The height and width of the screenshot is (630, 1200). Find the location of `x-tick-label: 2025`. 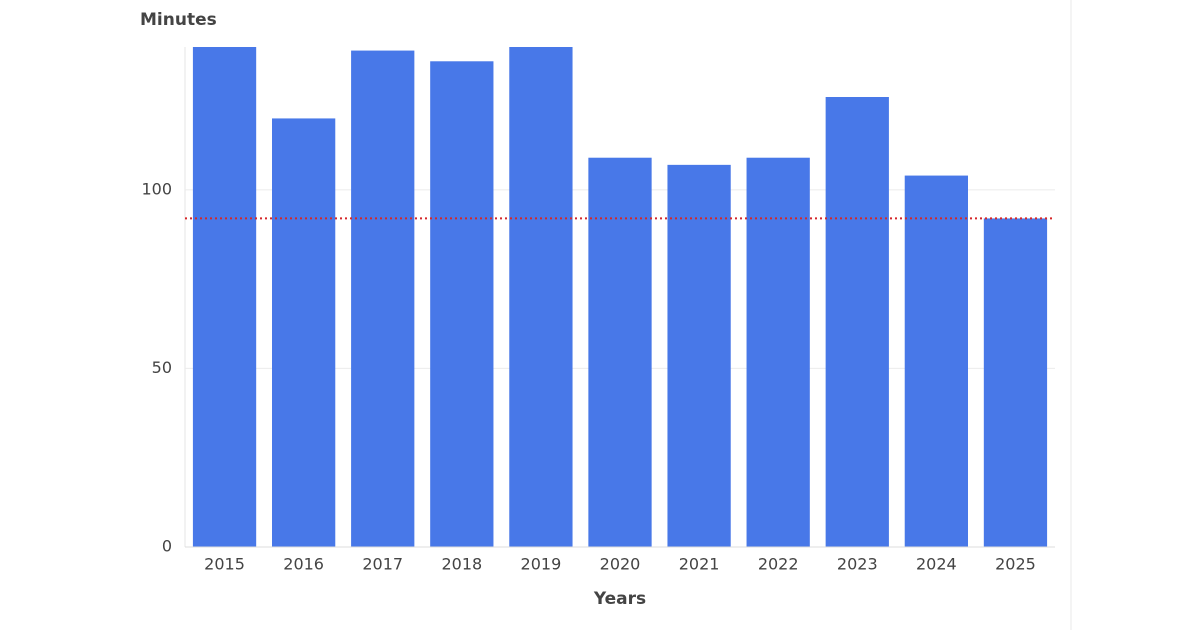

x-tick-label: 2025 is located at coordinates (1015, 564).